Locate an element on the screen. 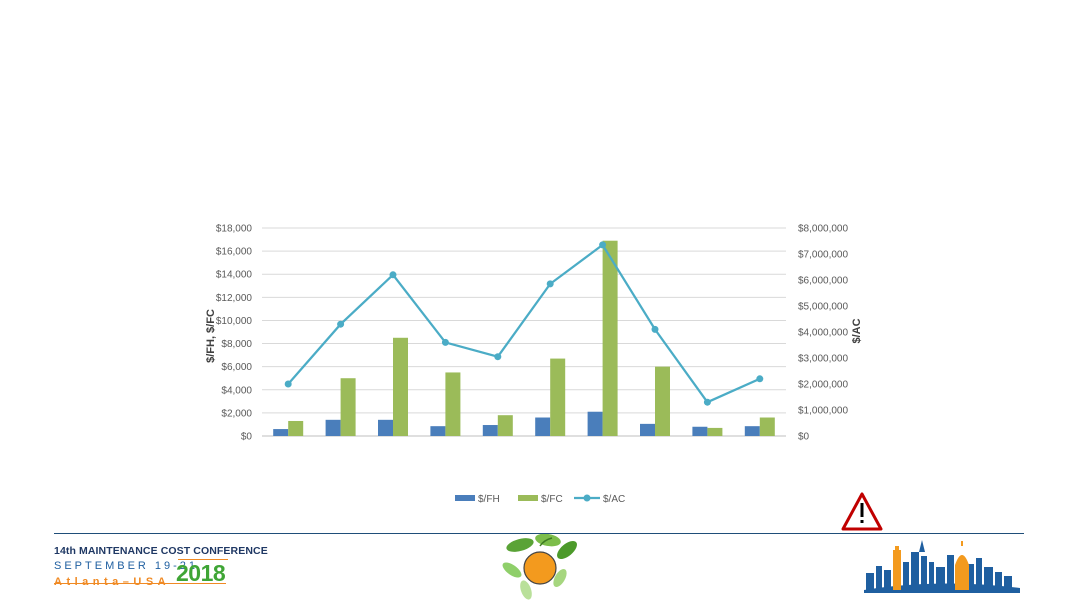 This screenshot has height=608, width=1080. conference-dates: SEPTEMBER 19-21 is located at coordinates (126, 566).